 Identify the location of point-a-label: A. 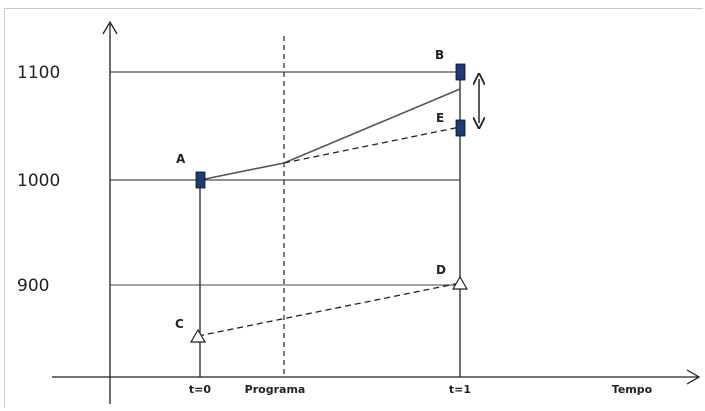
(181, 159).